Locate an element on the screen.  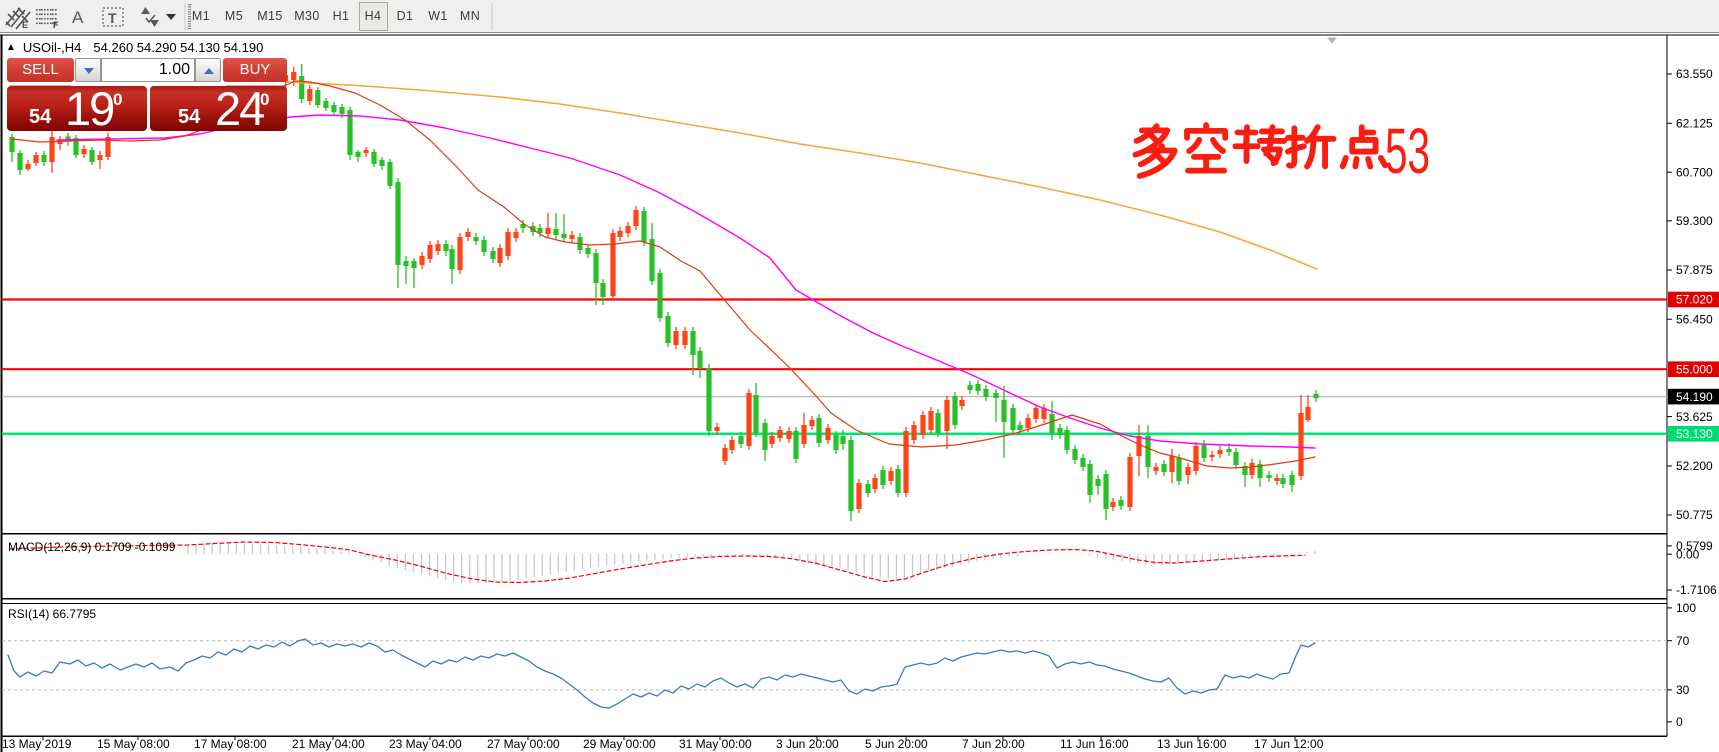
svg-text: 53.130 is located at coordinates (1694, 434).